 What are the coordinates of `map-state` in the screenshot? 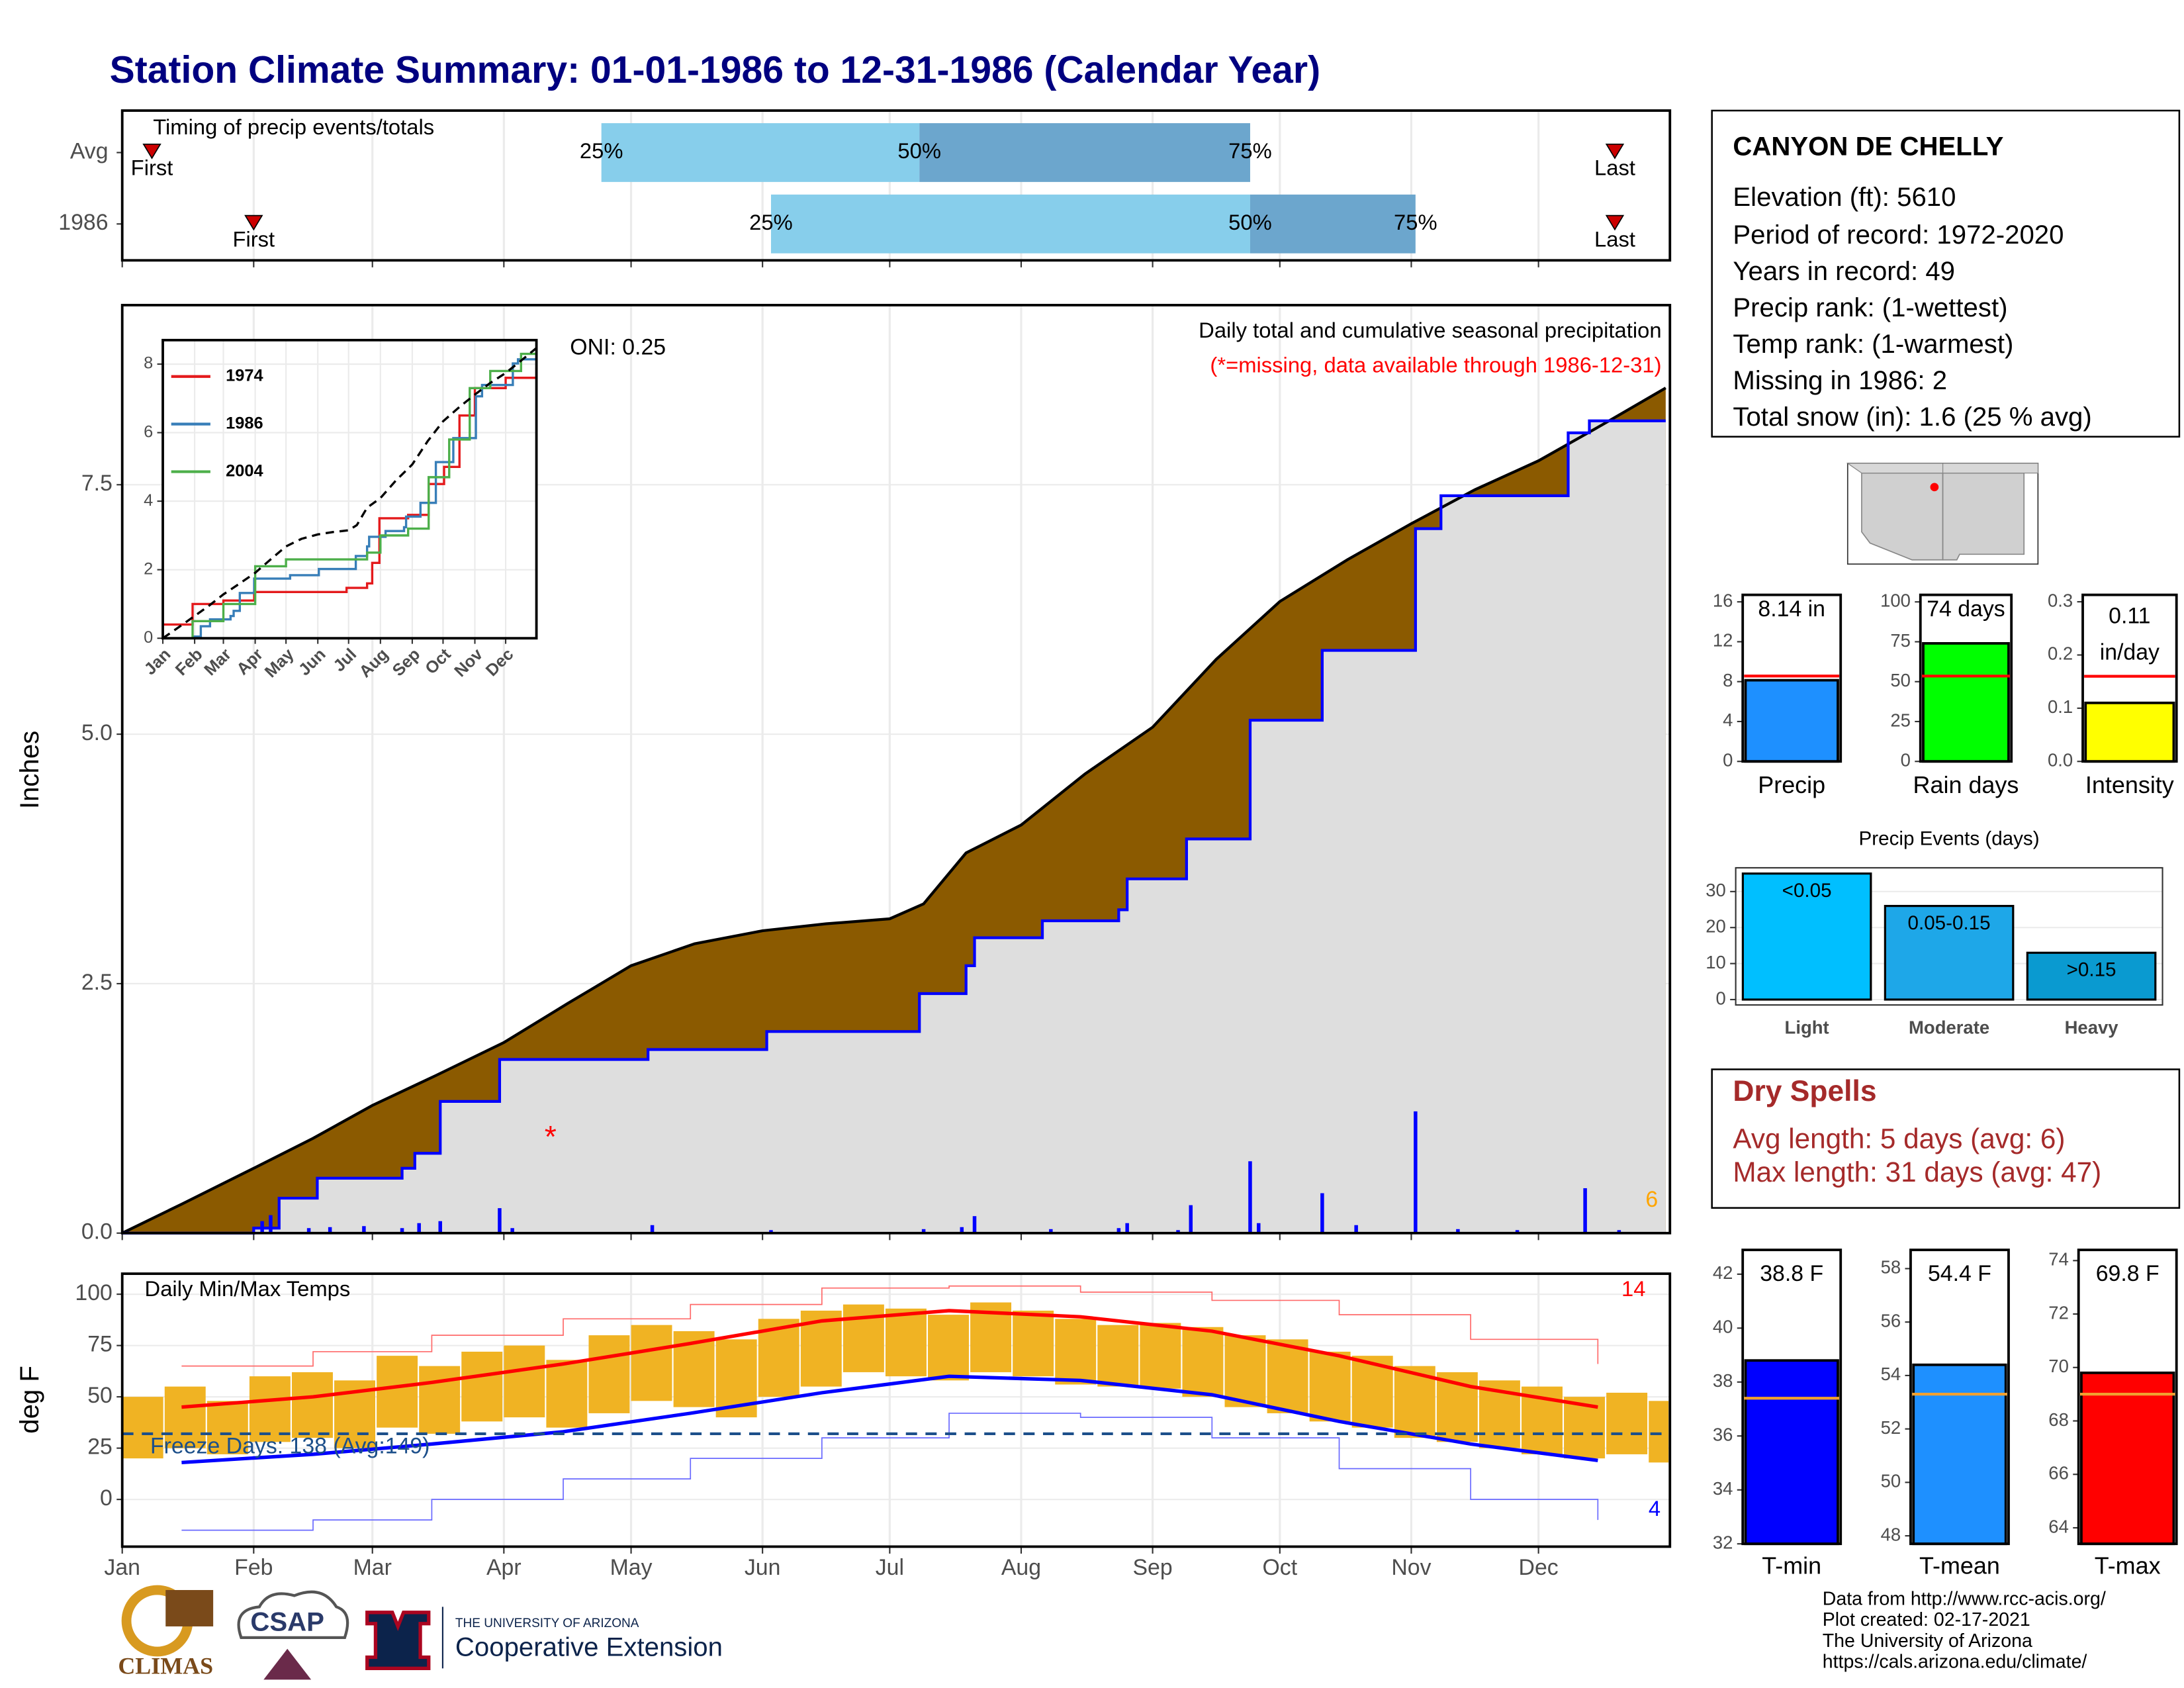 It's located at (1983, 516).